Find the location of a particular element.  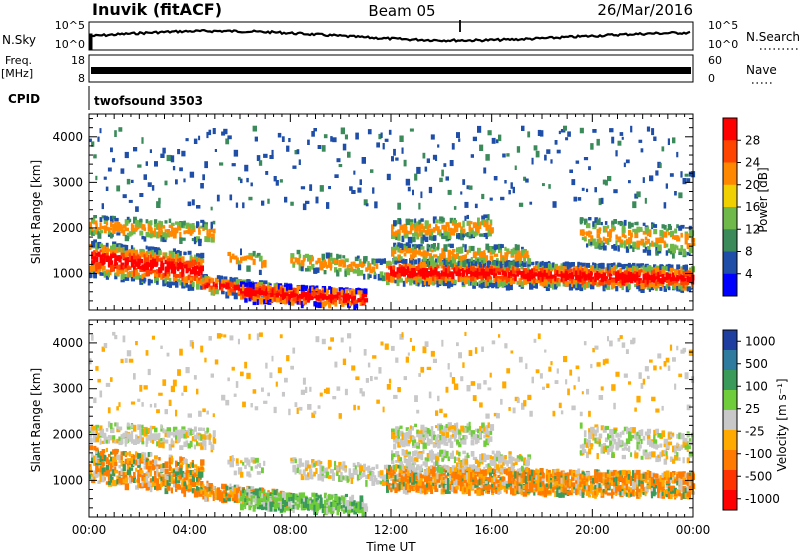

colorbar-swatch is located at coordinates (730, 218).